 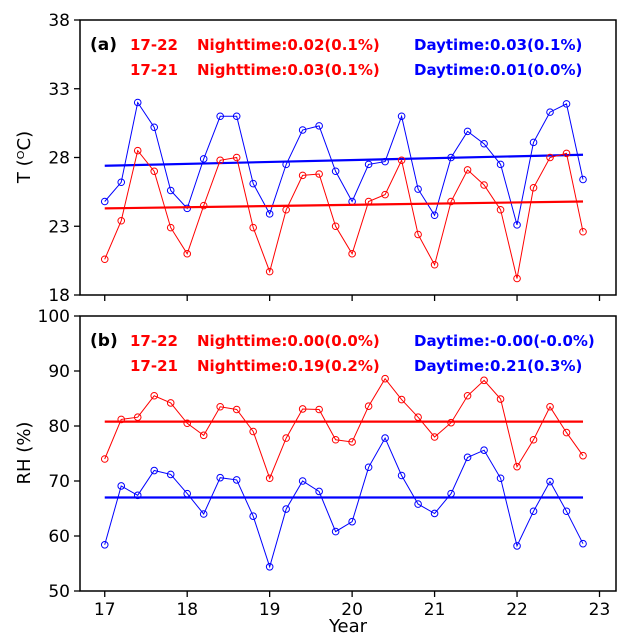 I want to click on panel-b-ylabel: RH (%), so click(x=24, y=453).